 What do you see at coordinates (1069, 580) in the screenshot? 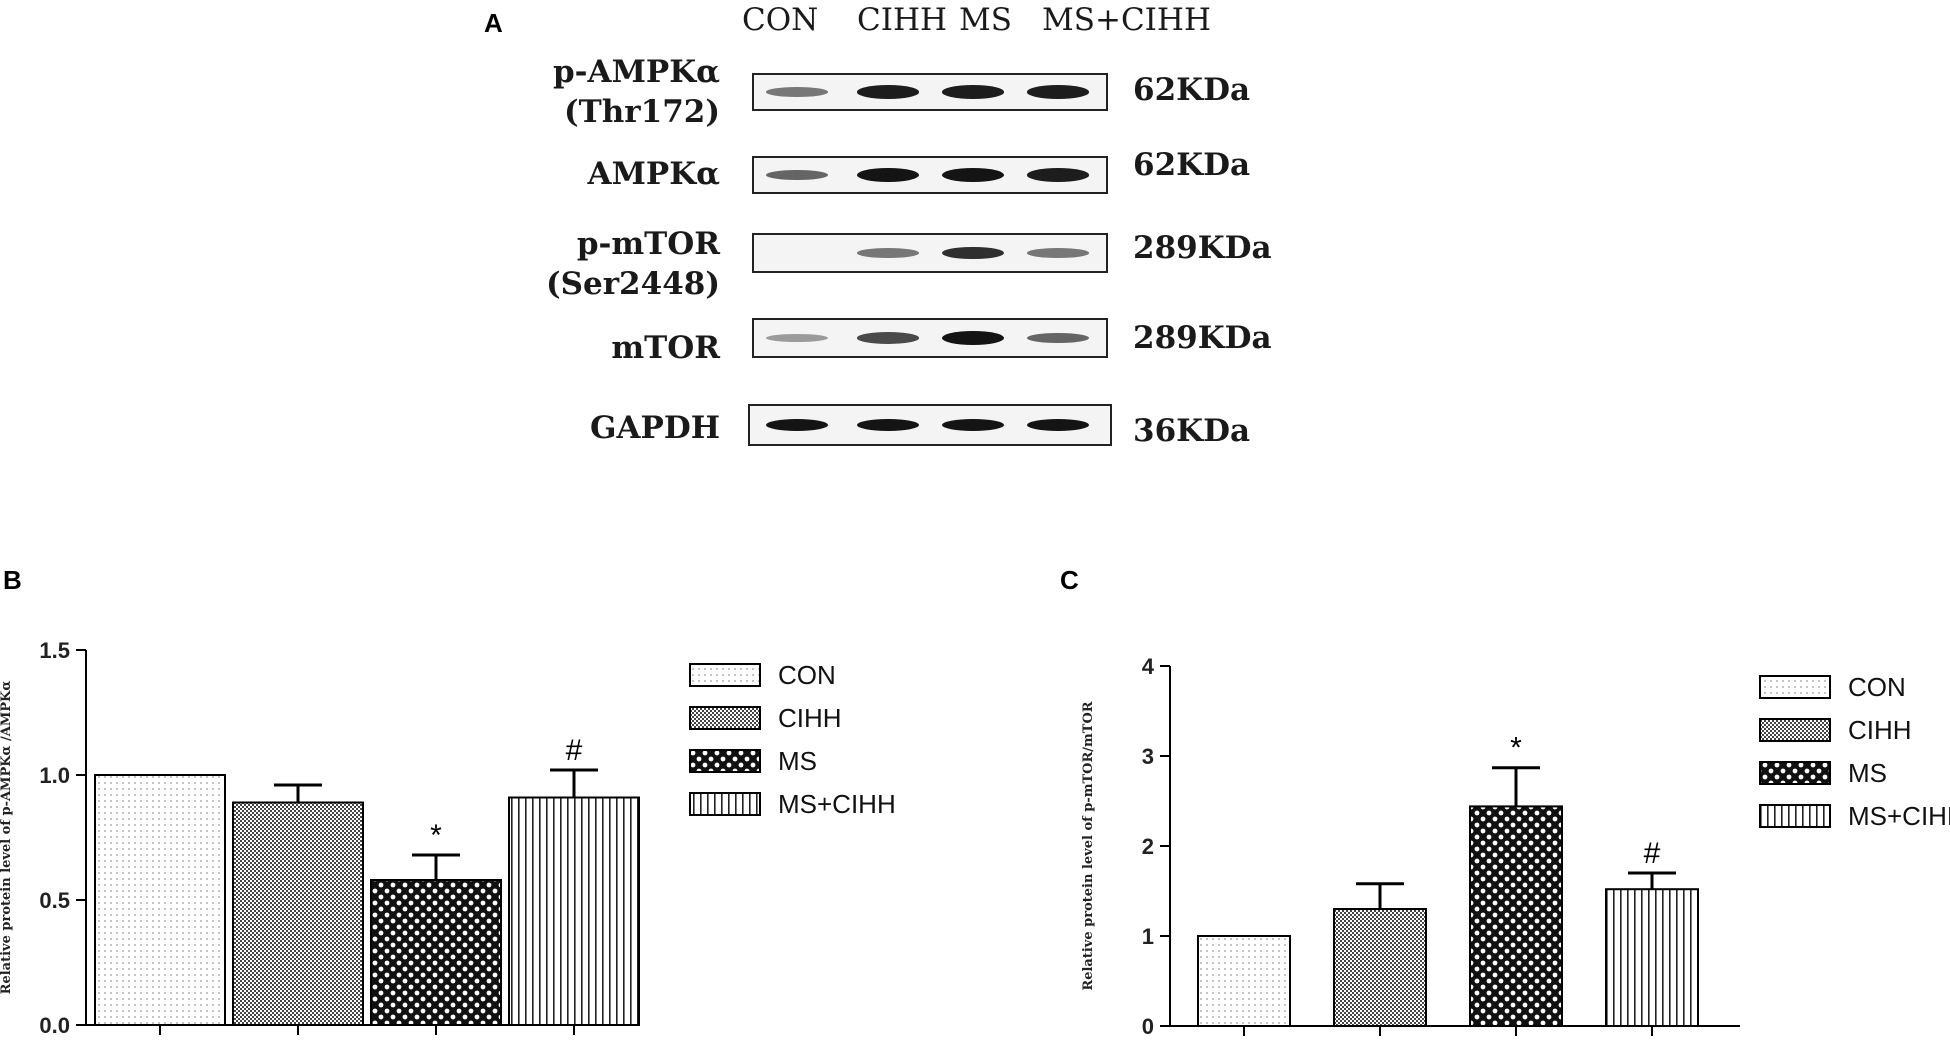
I see `panel-label-c: C` at bounding box center [1069, 580].